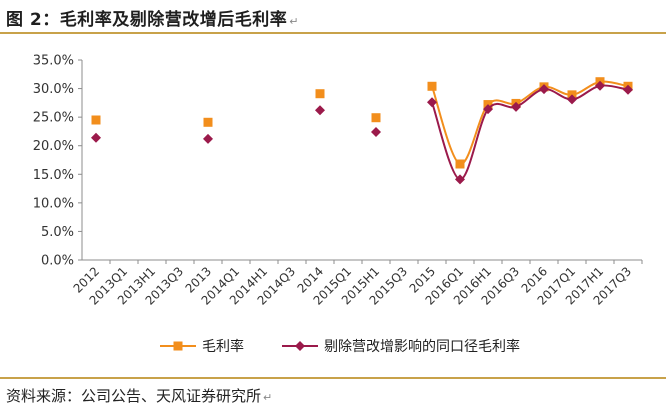 Image resolution: width=666 pixels, height=409 pixels. Describe the element at coordinates (53, 89) in the screenshot. I see `y-tick-label: 30.0%` at that location.